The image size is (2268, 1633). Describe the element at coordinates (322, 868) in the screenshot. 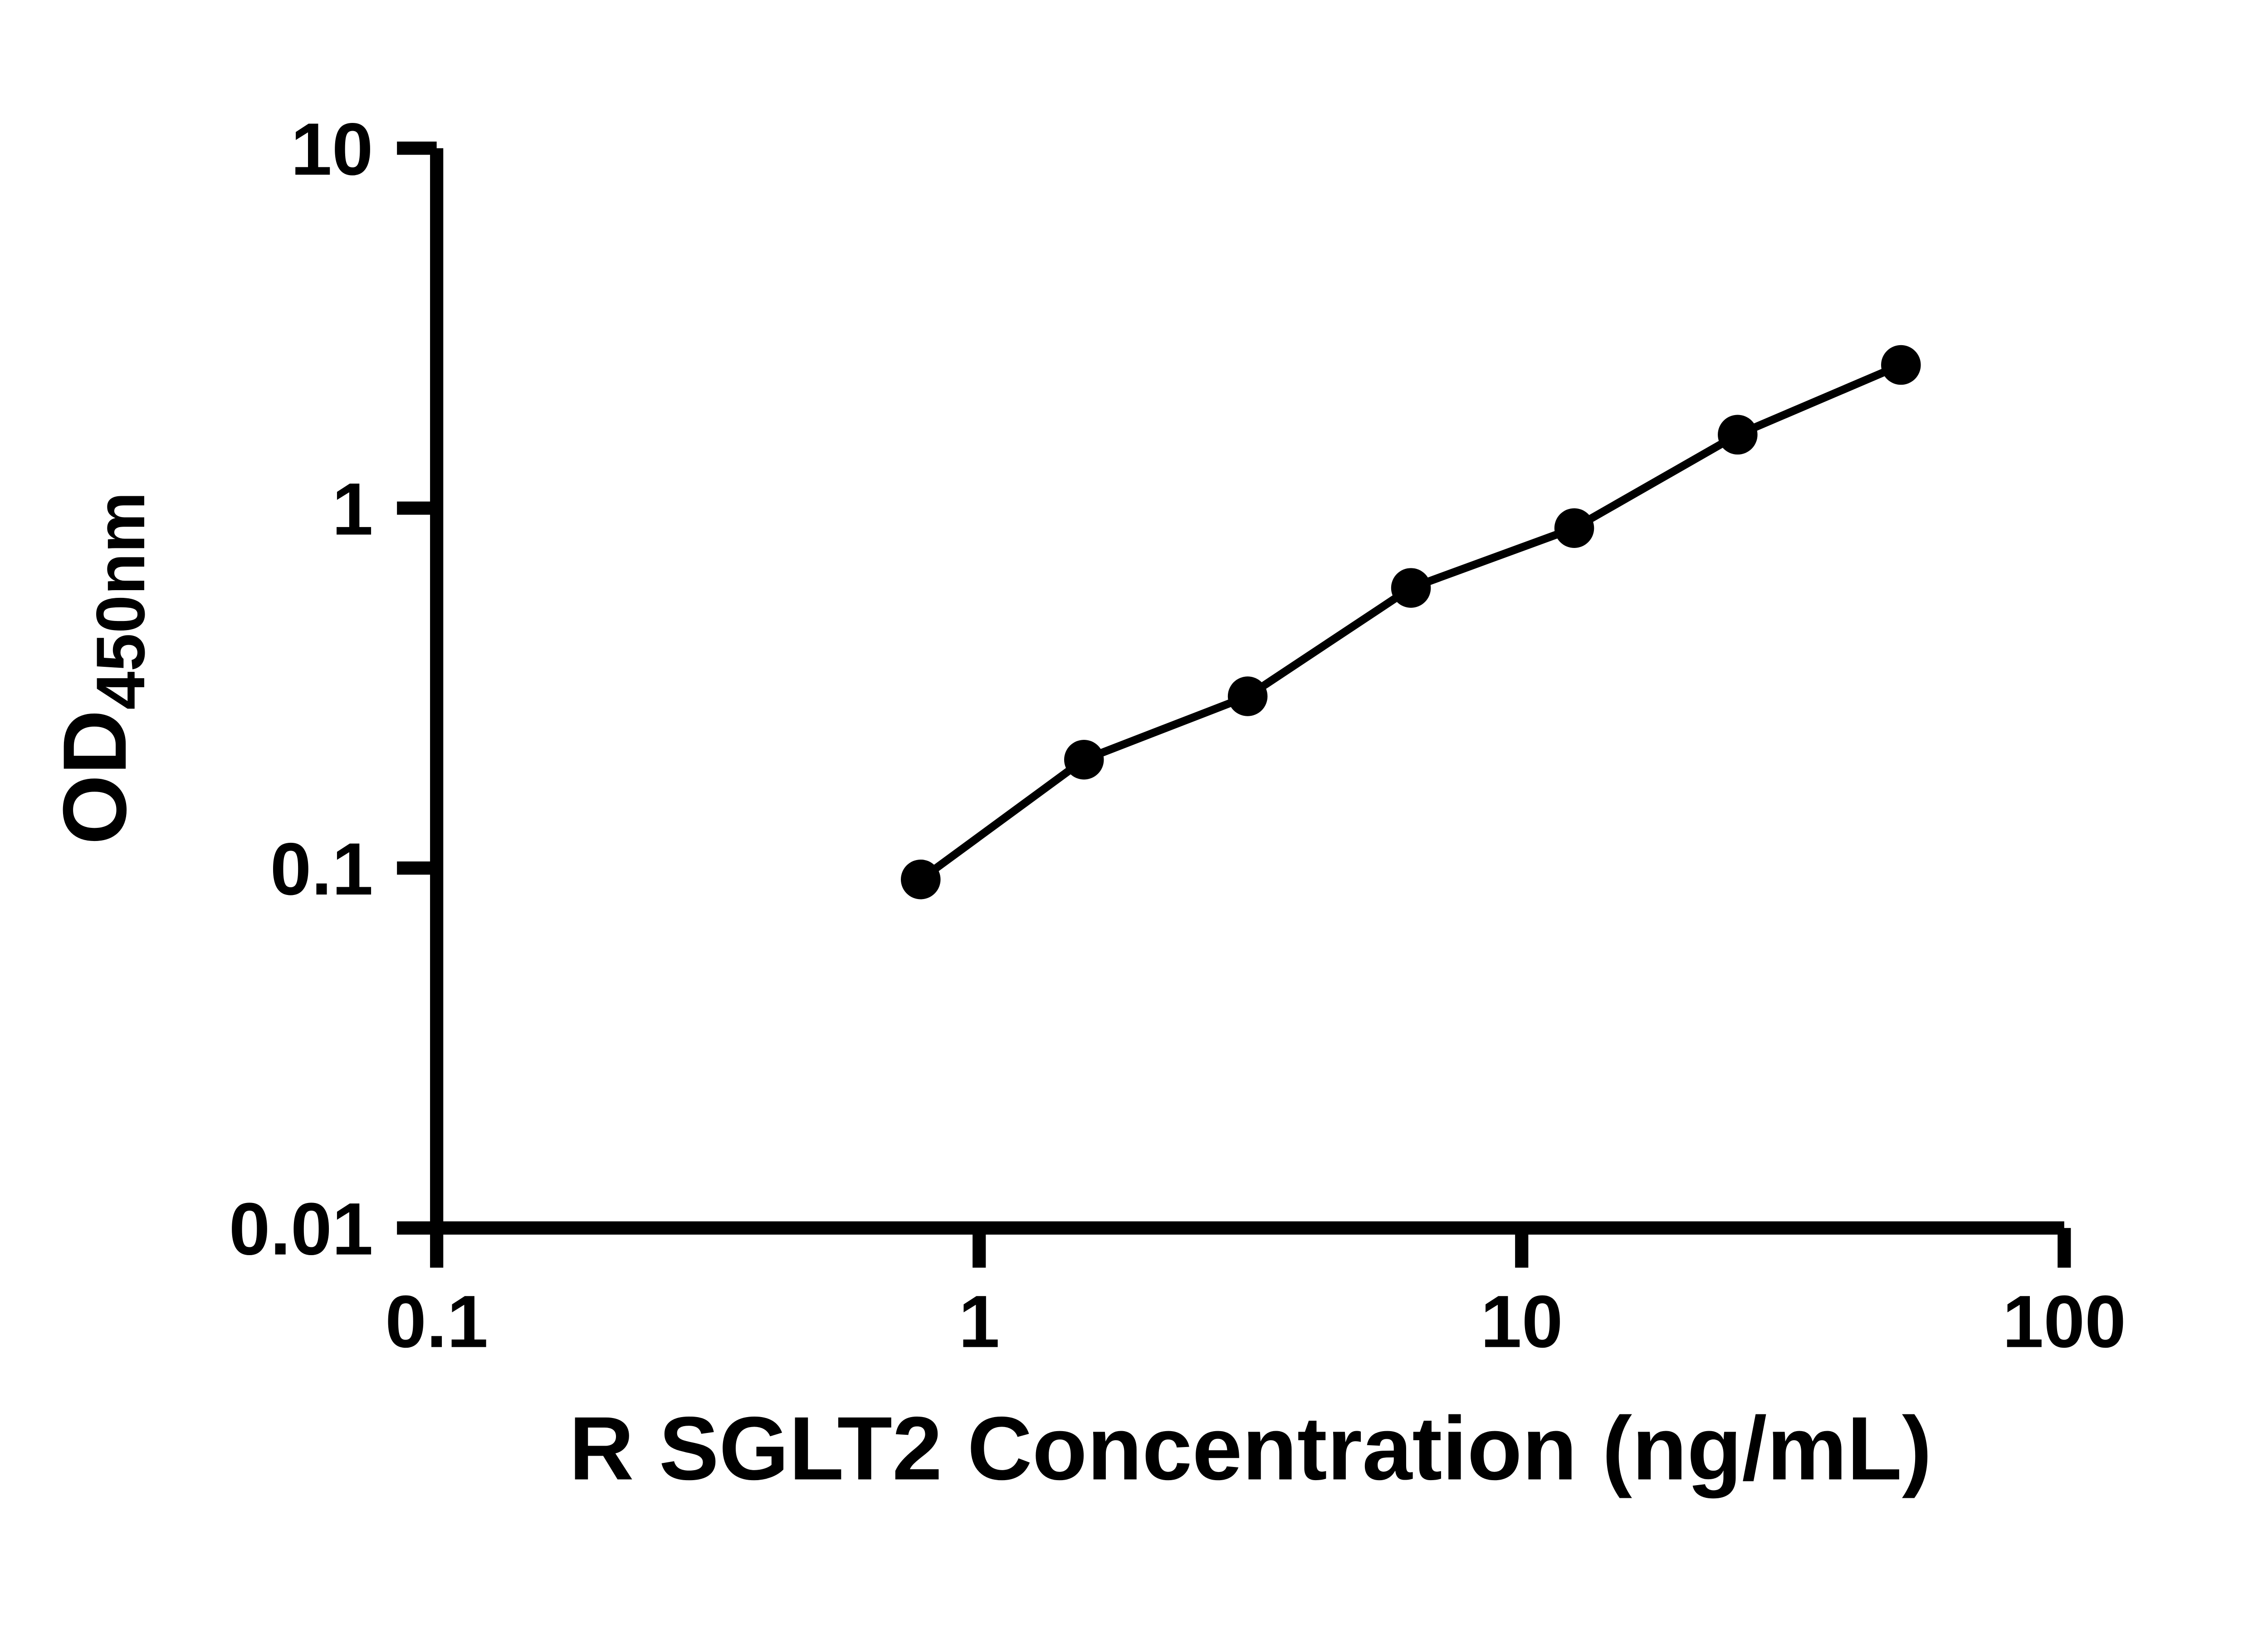

I see `y-tick-label: 0.1` at that location.